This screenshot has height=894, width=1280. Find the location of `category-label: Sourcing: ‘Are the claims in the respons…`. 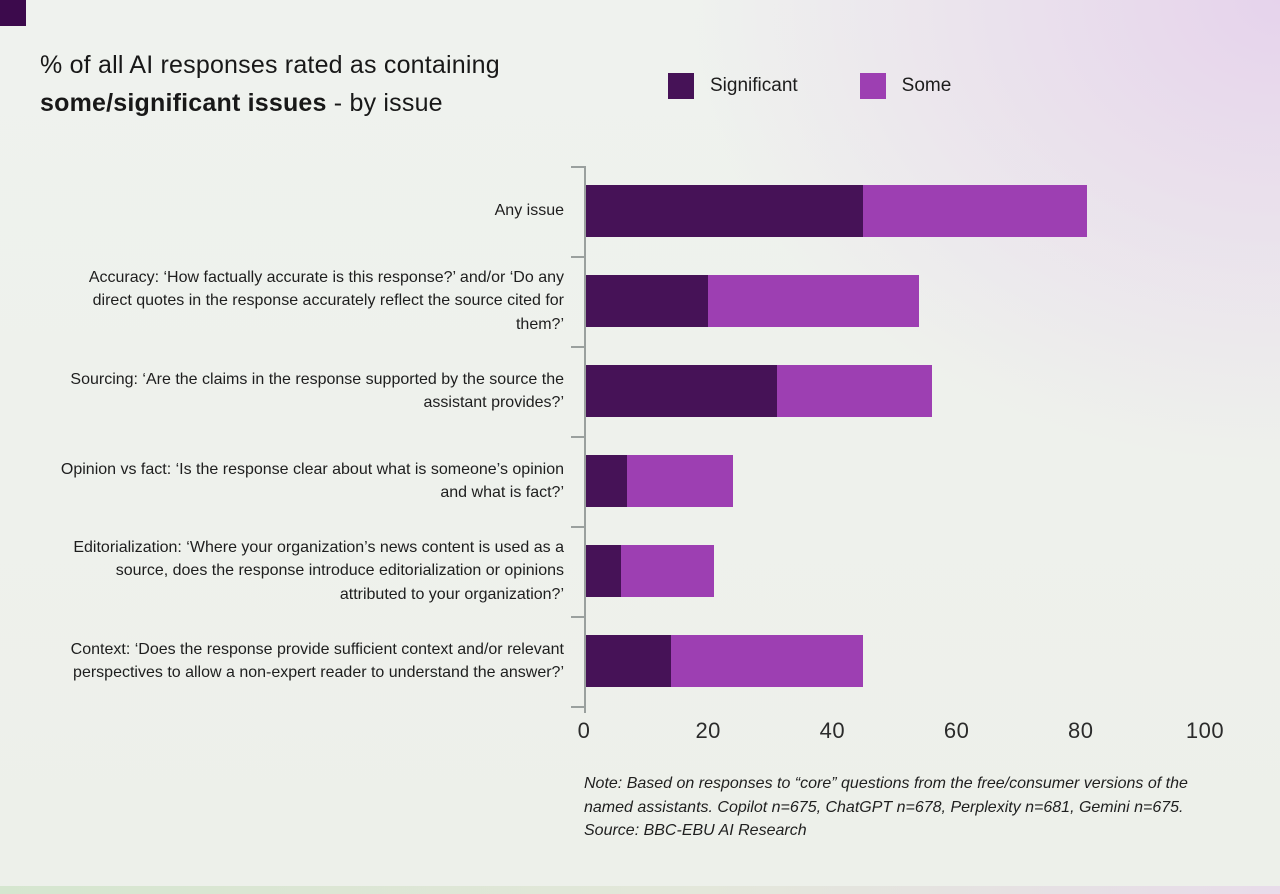

category-label: Sourcing: ‘Are the claims in the respons… is located at coordinates (317, 391).